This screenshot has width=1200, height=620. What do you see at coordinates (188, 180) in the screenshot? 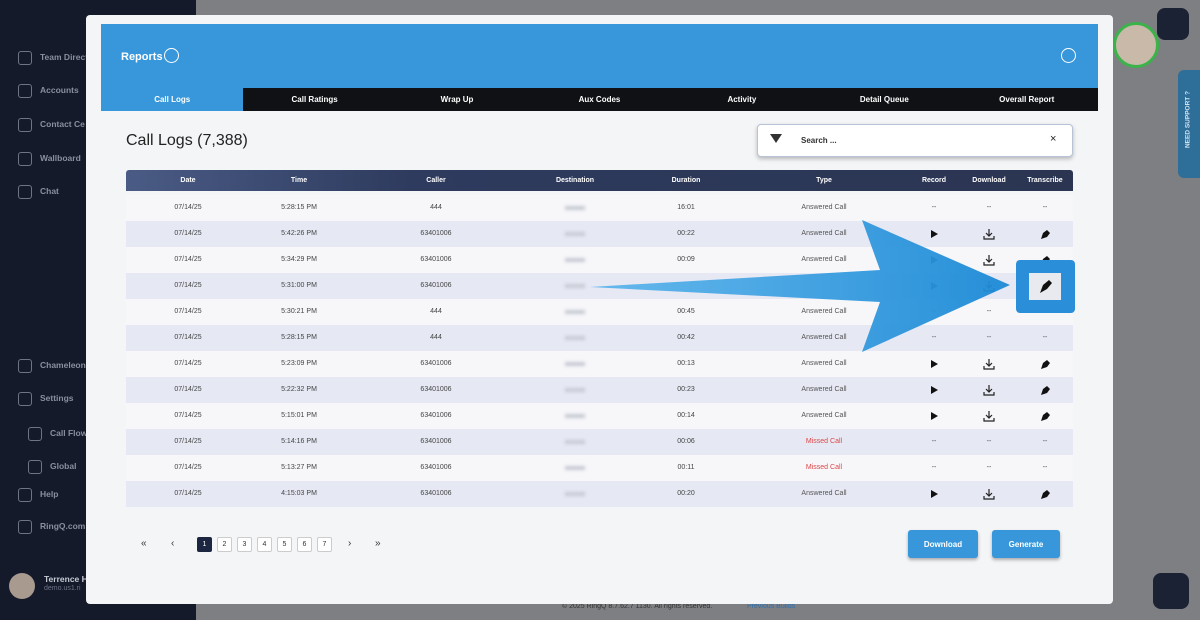
I see `column-header: Date` at bounding box center [188, 180].